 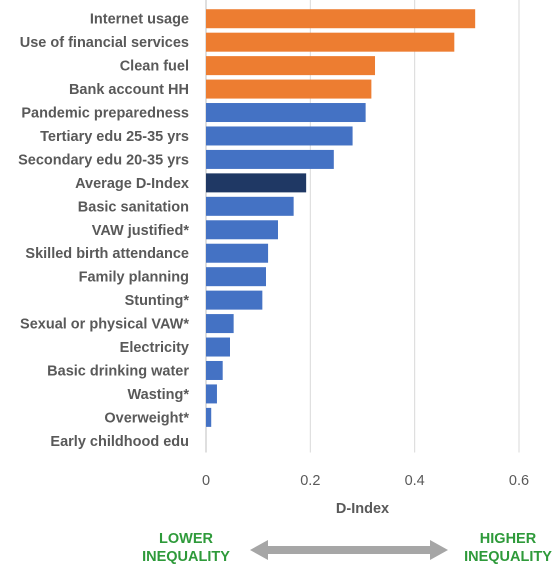 What do you see at coordinates (133, 207) in the screenshot?
I see `category-label: Basic sanitation` at bounding box center [133, 207].